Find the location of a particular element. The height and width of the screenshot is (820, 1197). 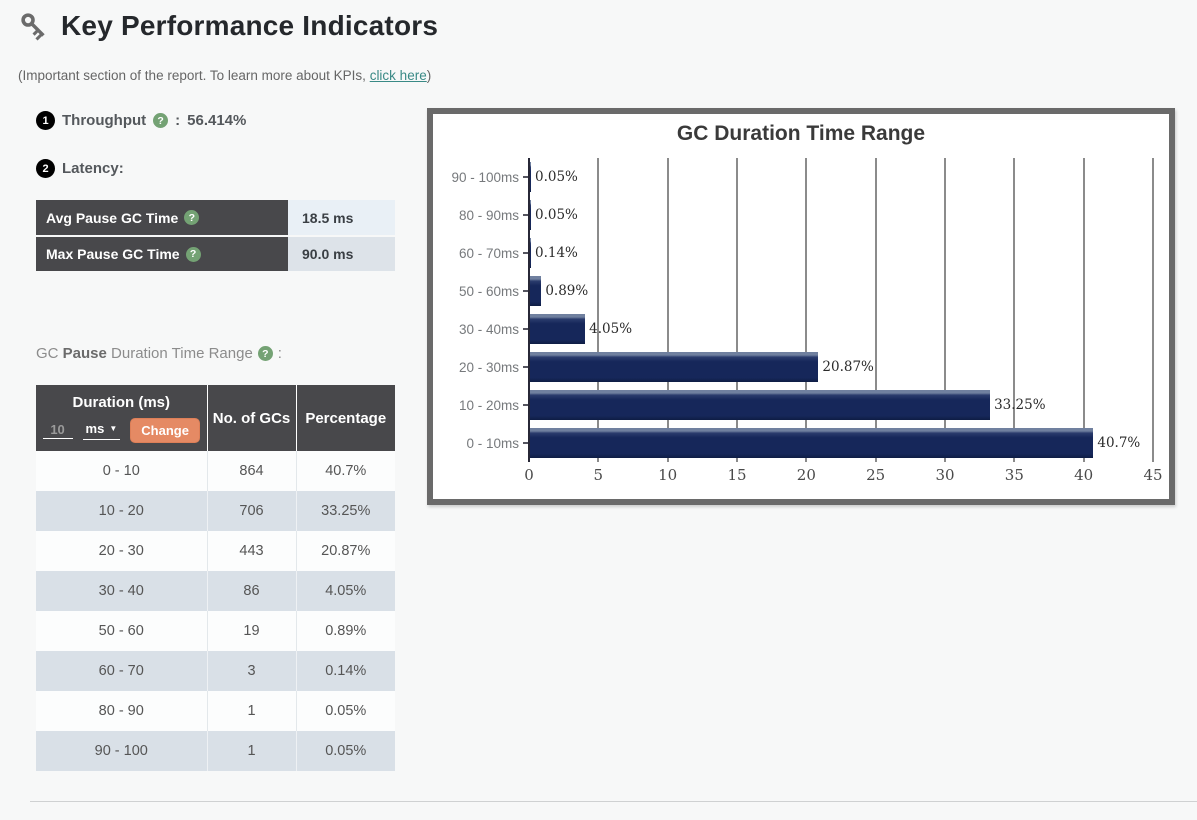

latency-line: 2 Latency: is located at coordinates (80, 168).